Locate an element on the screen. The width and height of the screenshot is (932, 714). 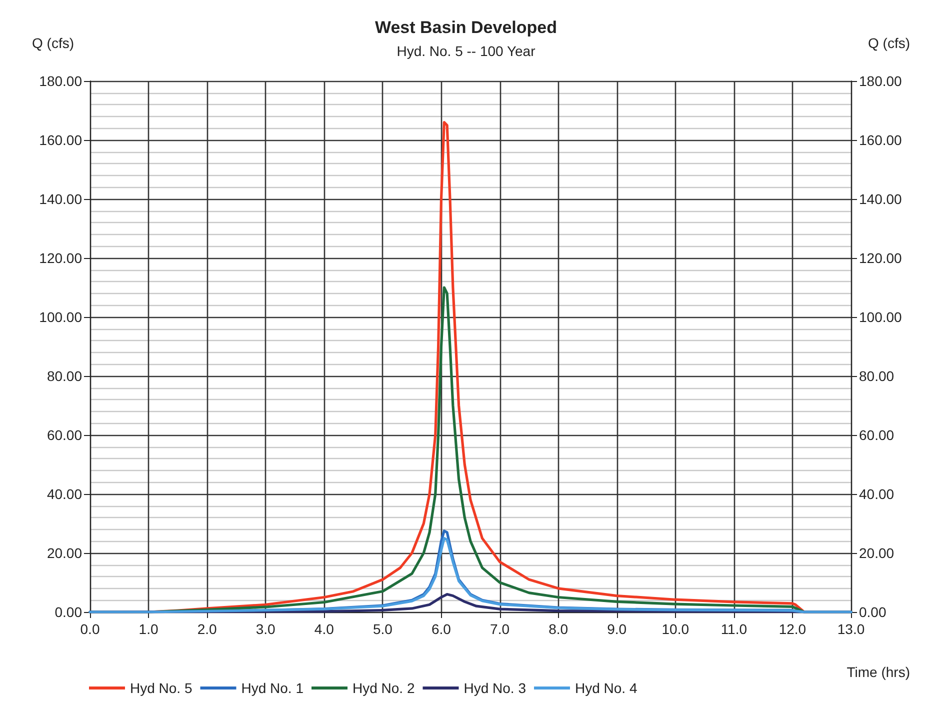
x-tick-label: 3.0 is located at coordinates (266, 629).